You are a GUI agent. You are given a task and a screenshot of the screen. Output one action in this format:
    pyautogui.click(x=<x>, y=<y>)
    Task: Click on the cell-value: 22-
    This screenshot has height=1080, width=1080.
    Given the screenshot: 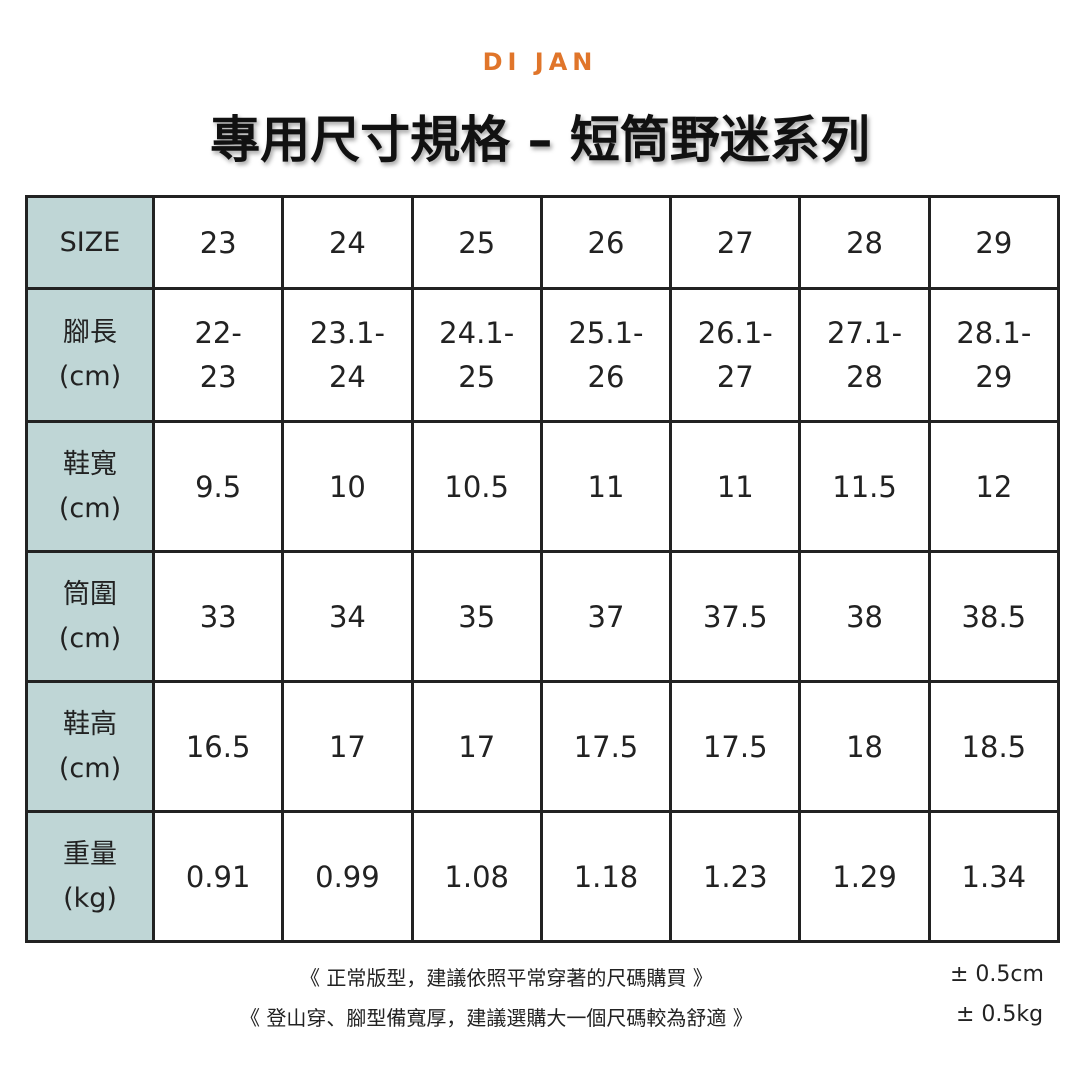 What is the action you would take?
    pyautogui.click(x=218, y=333)
    